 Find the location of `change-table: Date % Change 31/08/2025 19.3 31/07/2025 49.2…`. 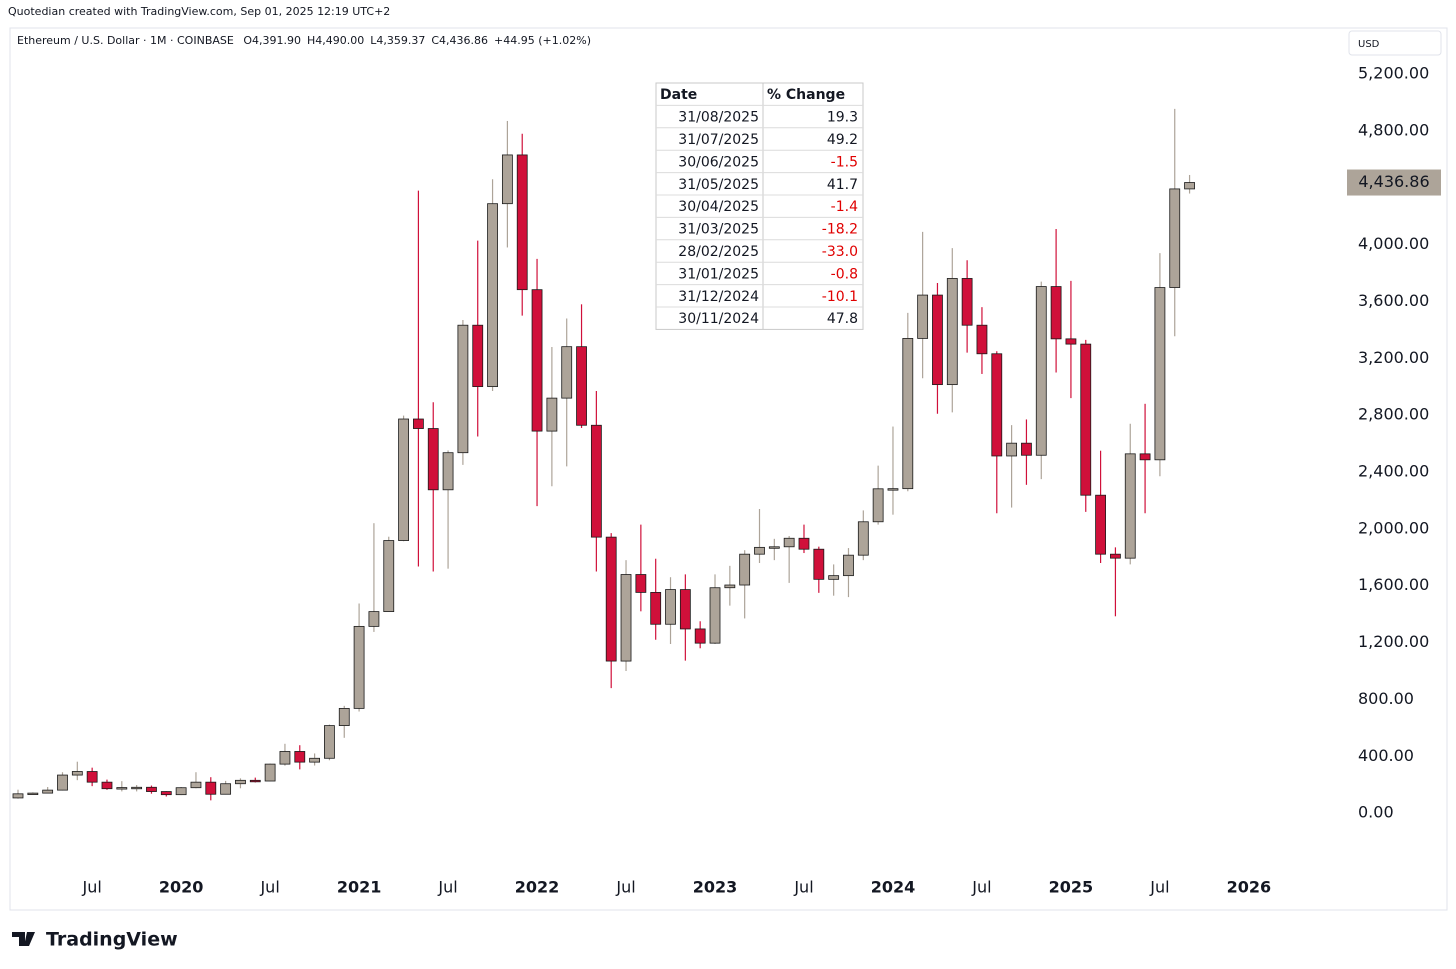

change-table: Date % Change 31/08/2025 19.3 31/07/2025 49.2… is located at coordinates (759, 206).